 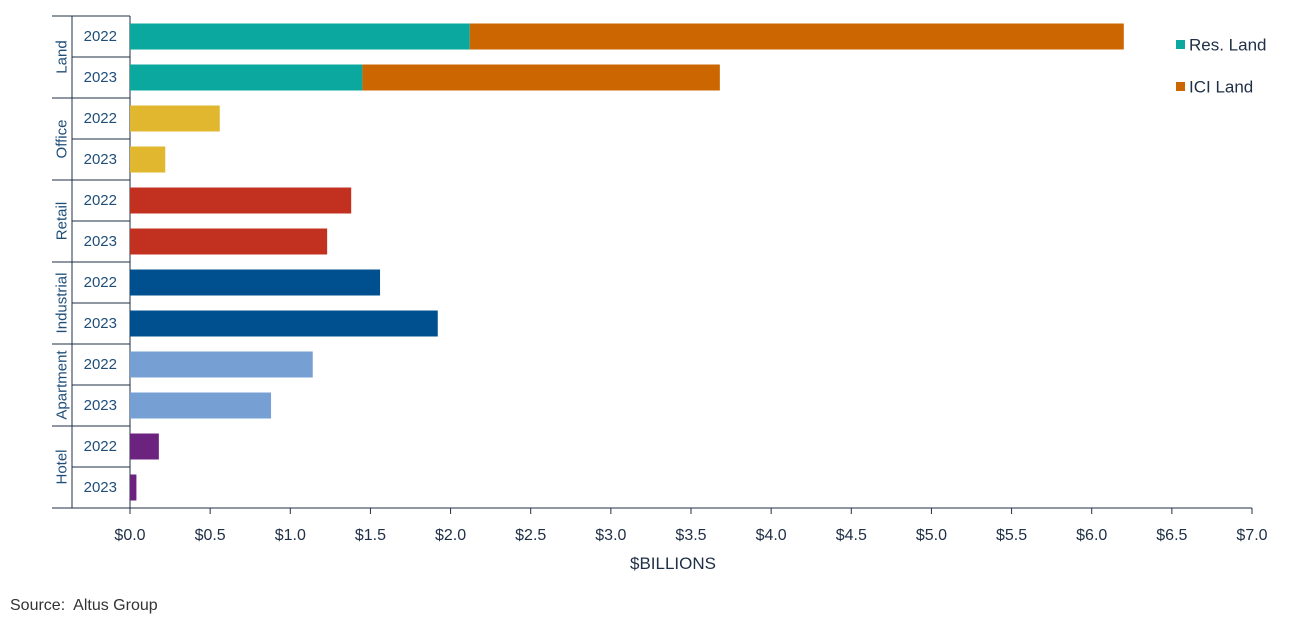 I want to click on bar-retail-2023-retail, so click(x=229, y=241).